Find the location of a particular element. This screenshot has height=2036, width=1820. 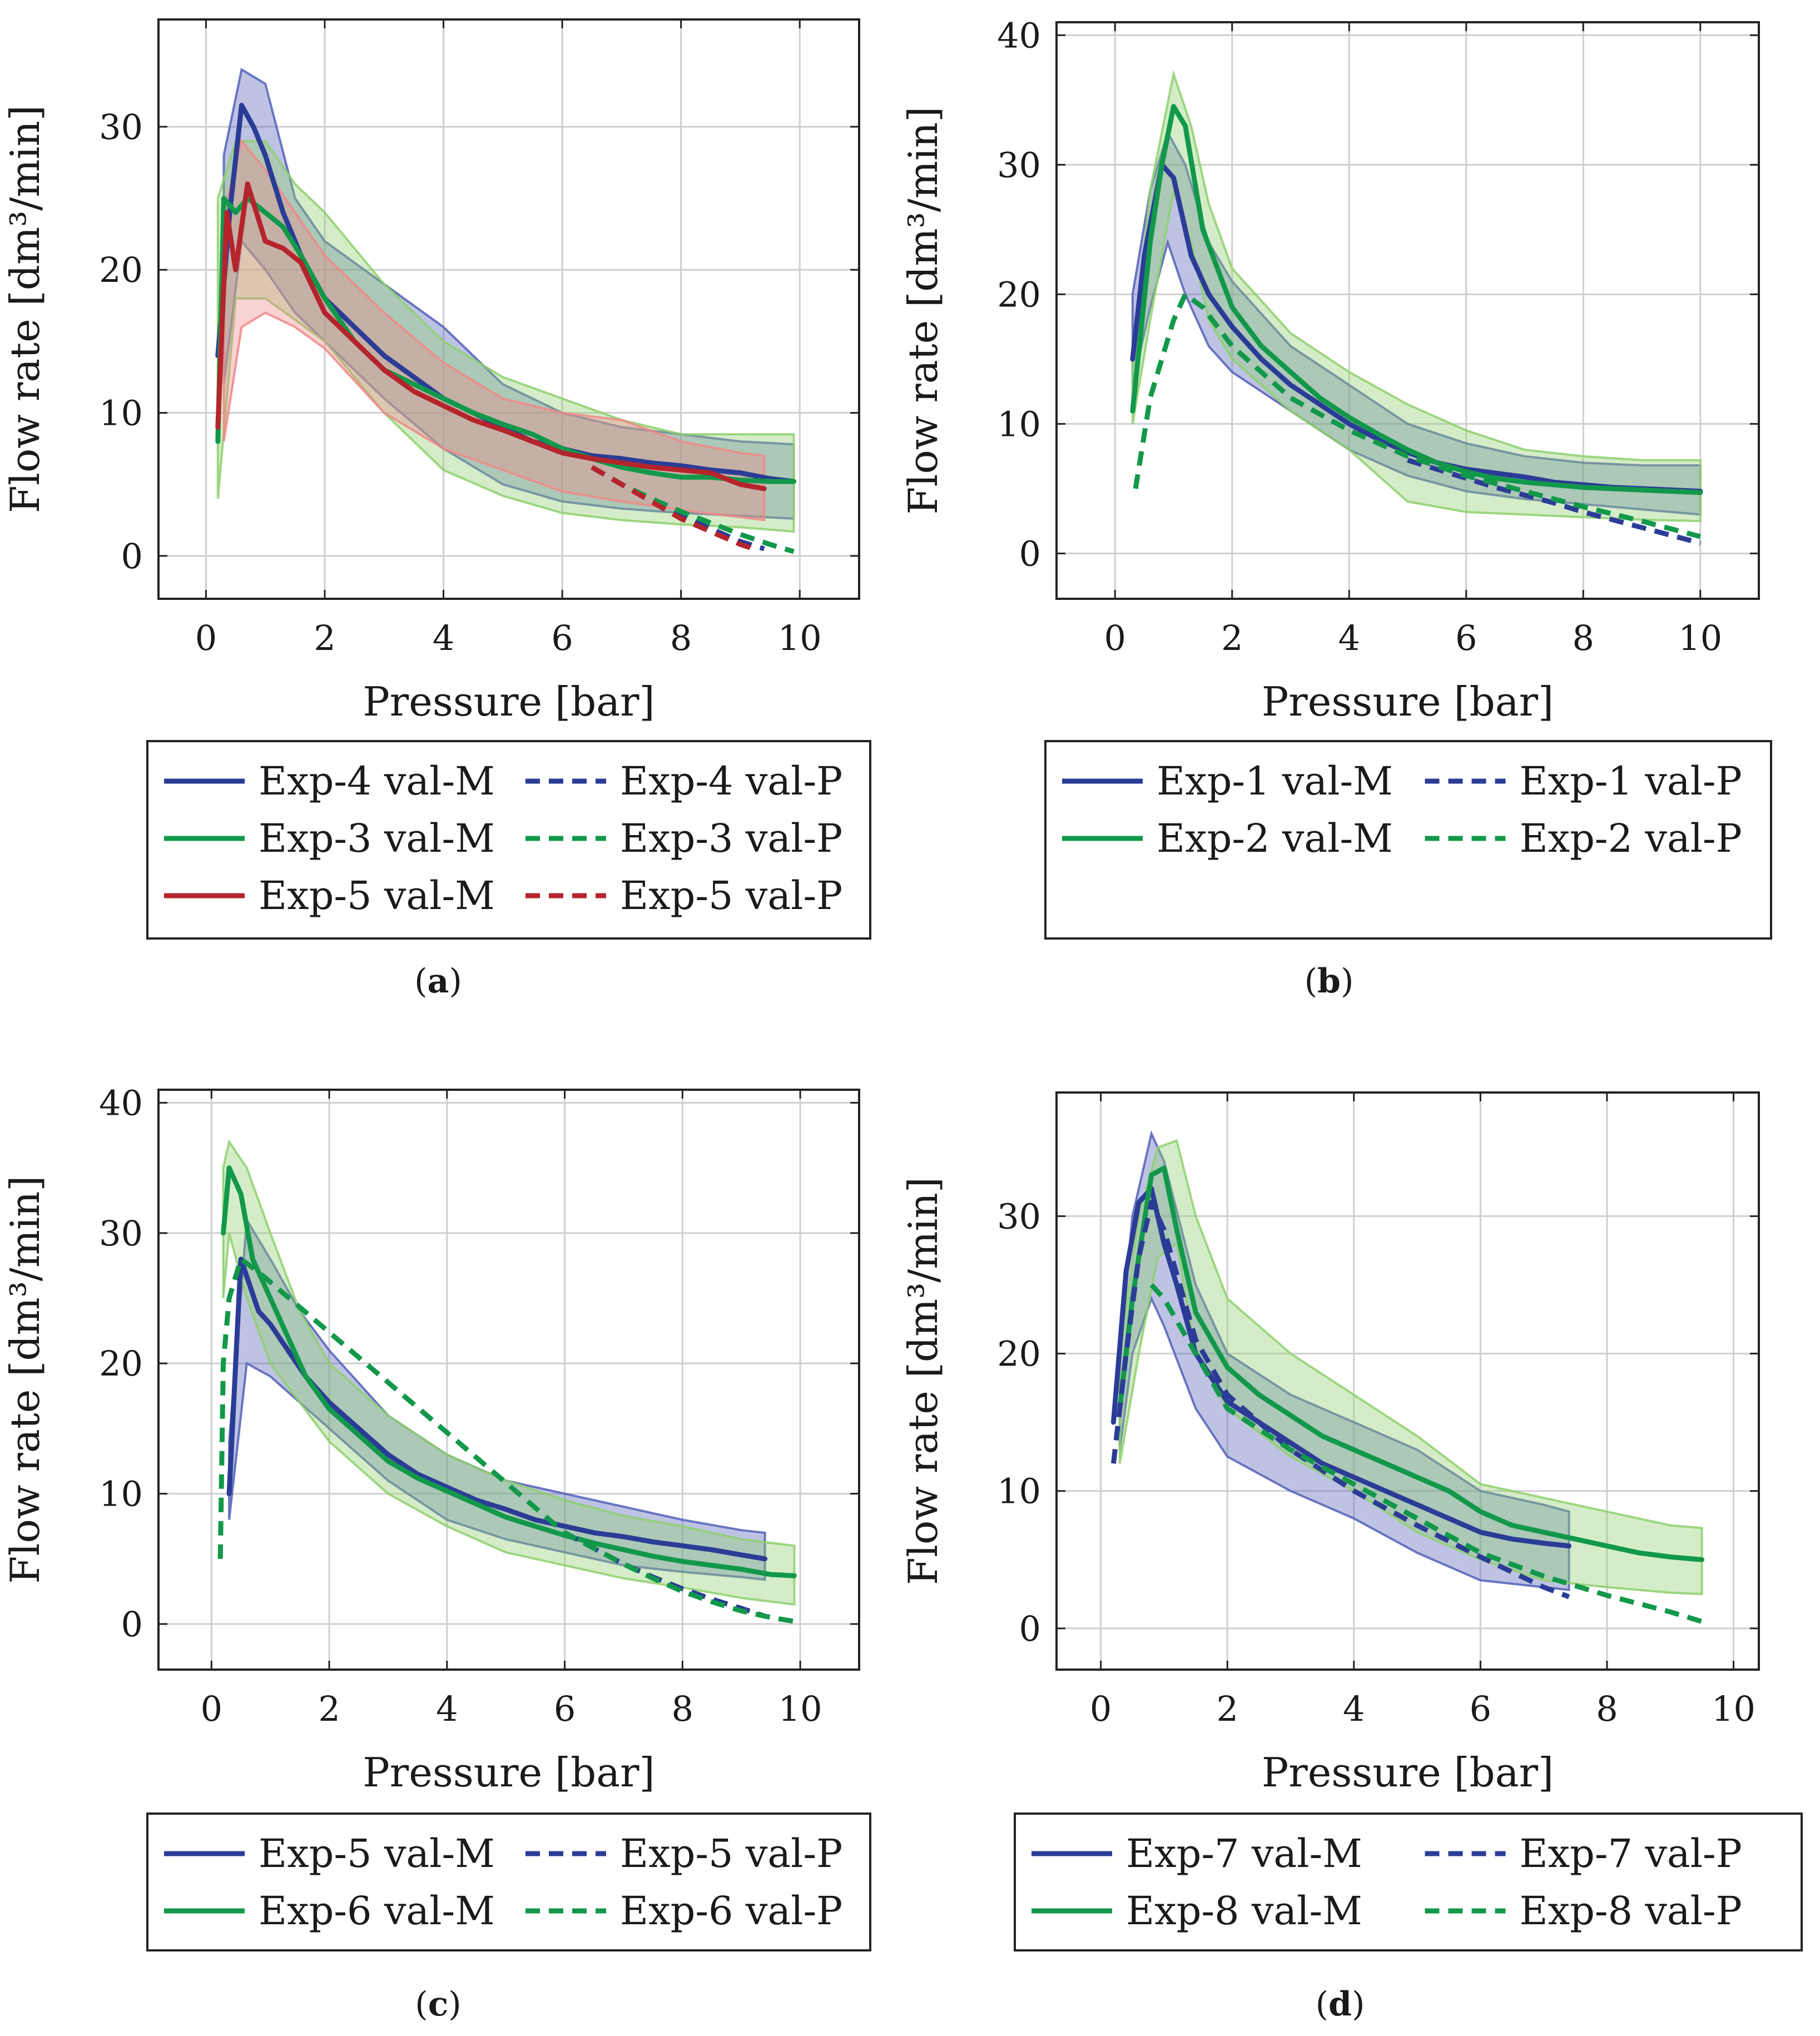

legend-label: Exp-4 val-P is located at coordinates (731, 781).